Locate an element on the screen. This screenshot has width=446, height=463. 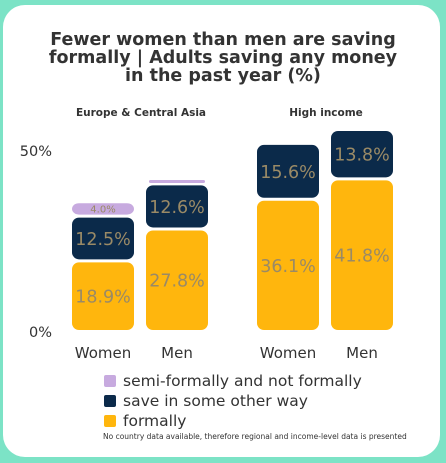
x-tick-label-0: Women is located at coordinates (103, 353).